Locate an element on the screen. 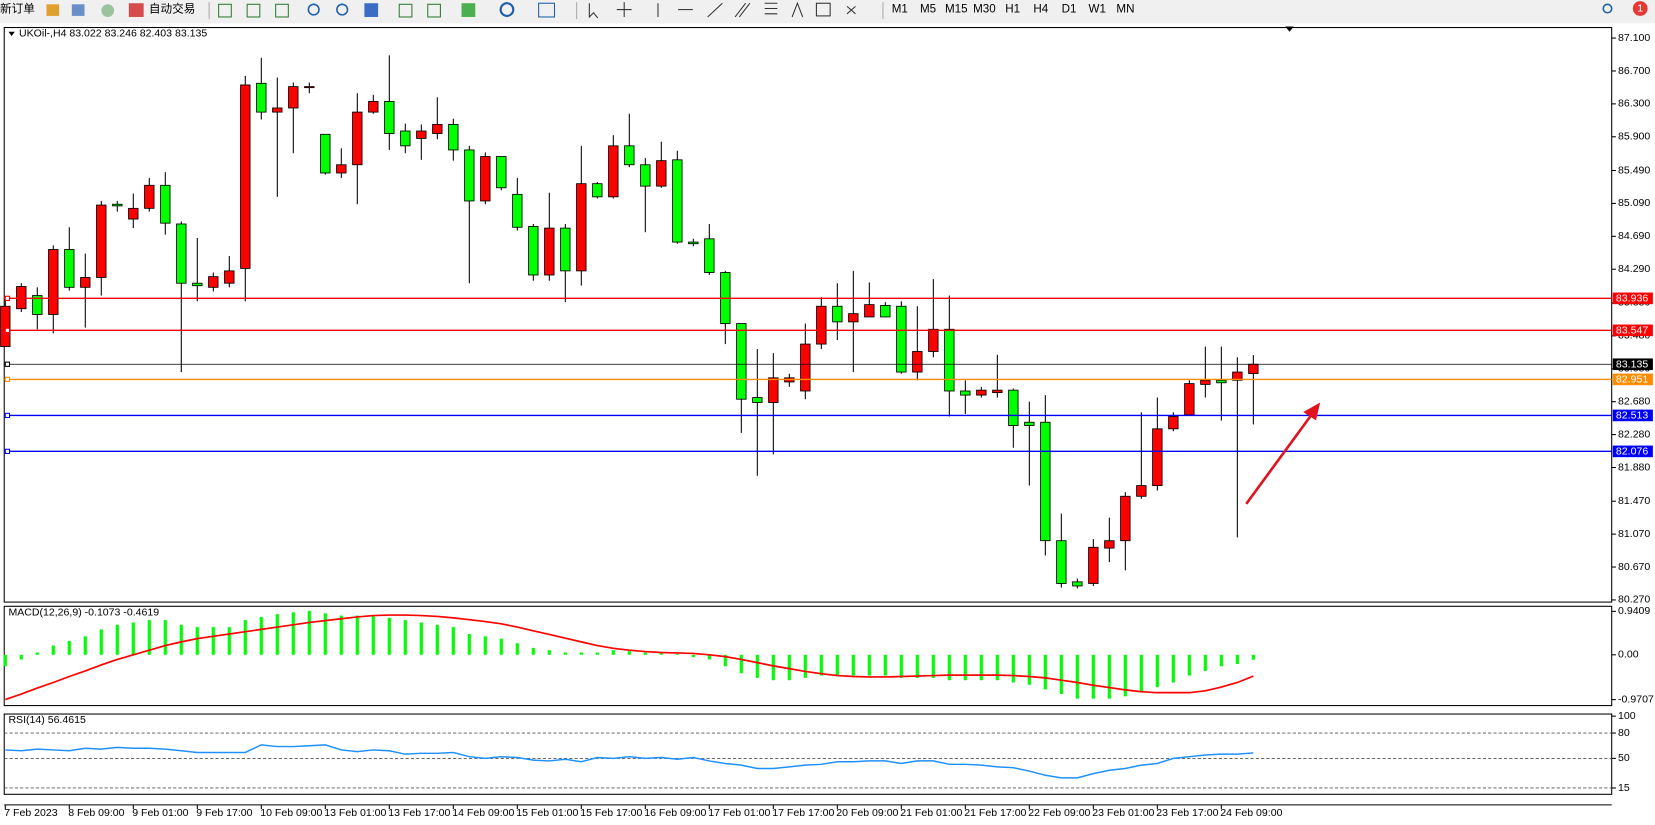  text-tool is located at coordinates (797, 9).